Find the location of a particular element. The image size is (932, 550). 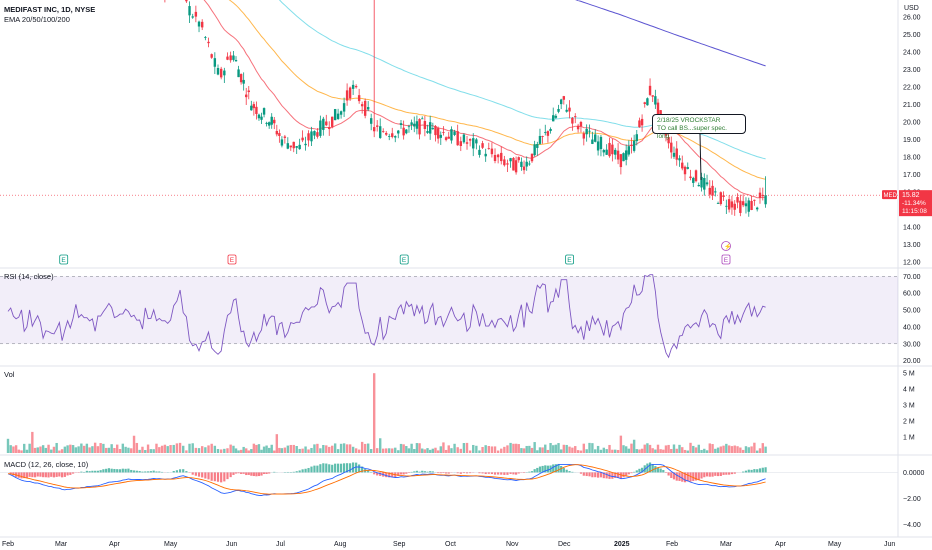

rsi-tick-label: 50.00 is located at coordinates (912, 311).